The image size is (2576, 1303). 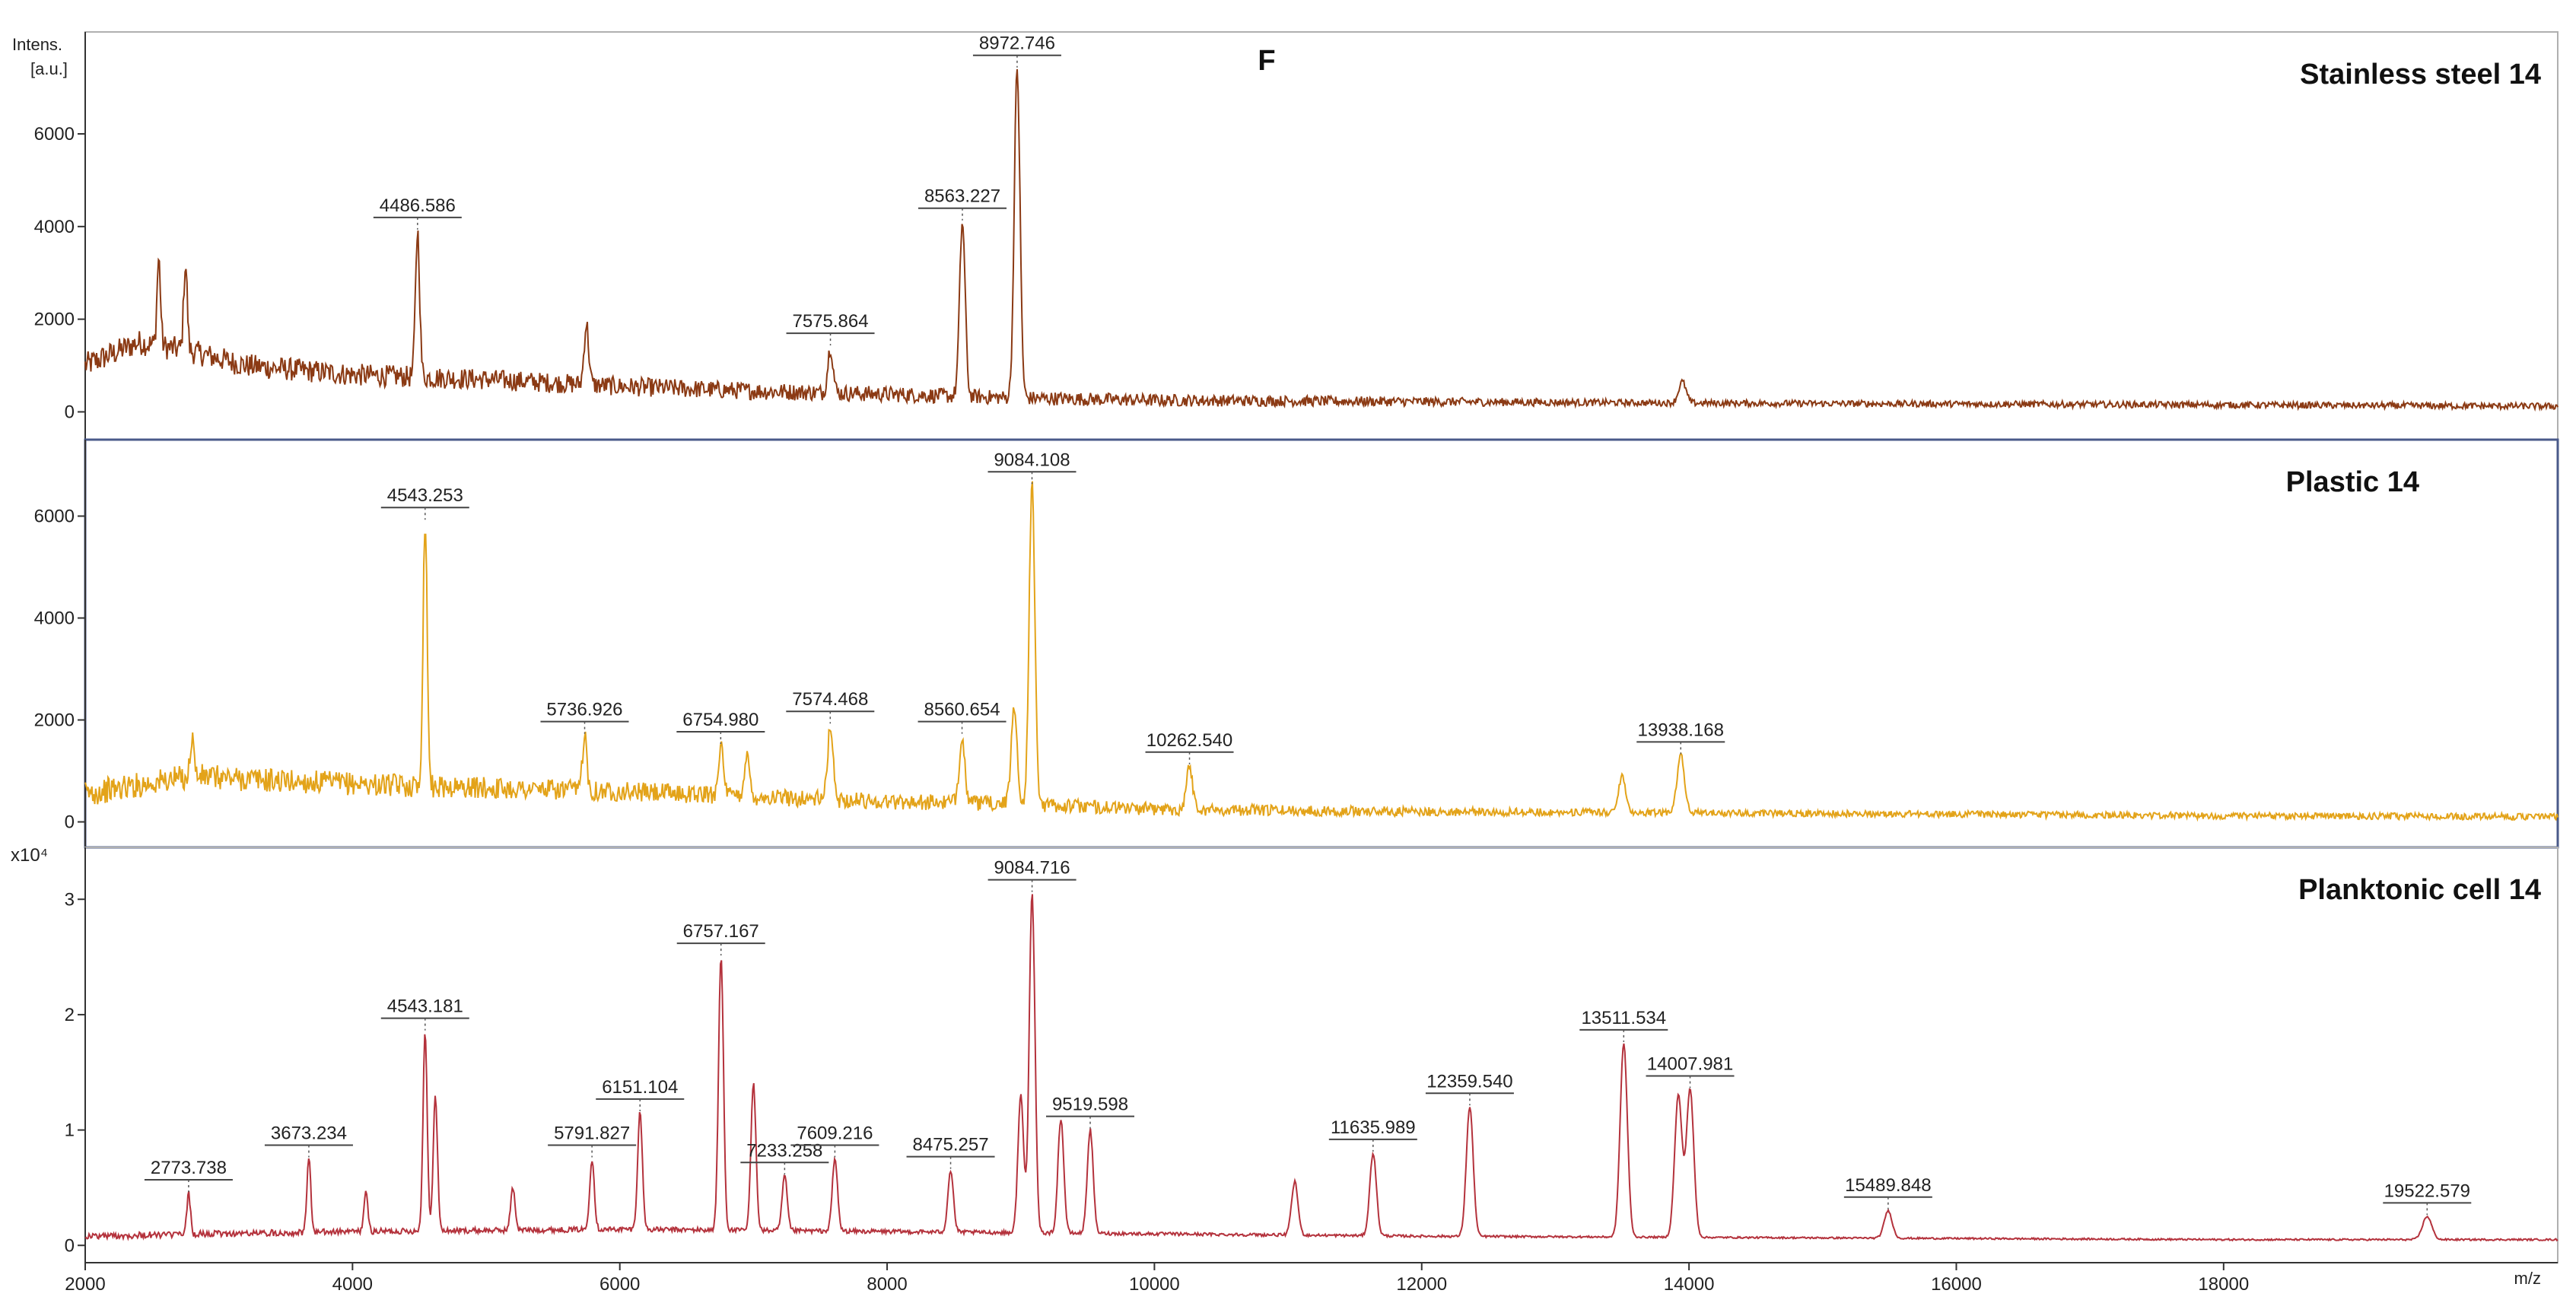 What do you see at coordinates (29, 855) in the screenshot?
I see `y-multiplier-label: x10⁴` at bounding box center [29, 855].